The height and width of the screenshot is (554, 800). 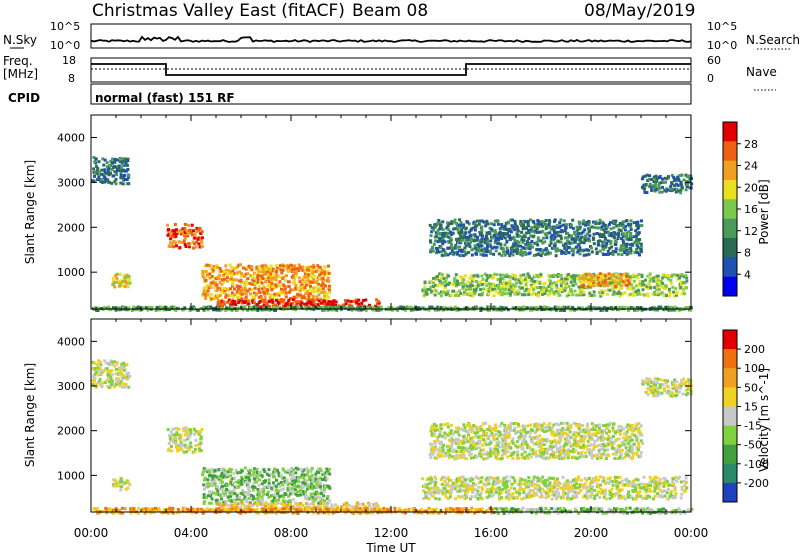 I want to click on freq-tick-top: 18, so click(x=69, y=60).